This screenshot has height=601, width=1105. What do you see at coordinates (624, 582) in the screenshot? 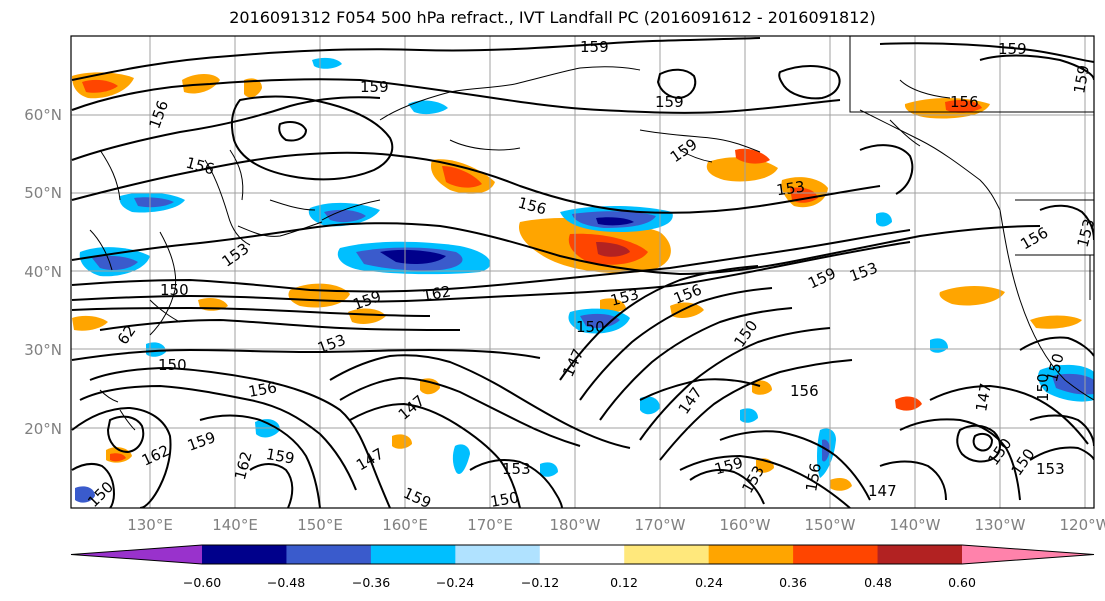
I see `colorbar-tick-label: 0.12` at bounding box center [624, 582].